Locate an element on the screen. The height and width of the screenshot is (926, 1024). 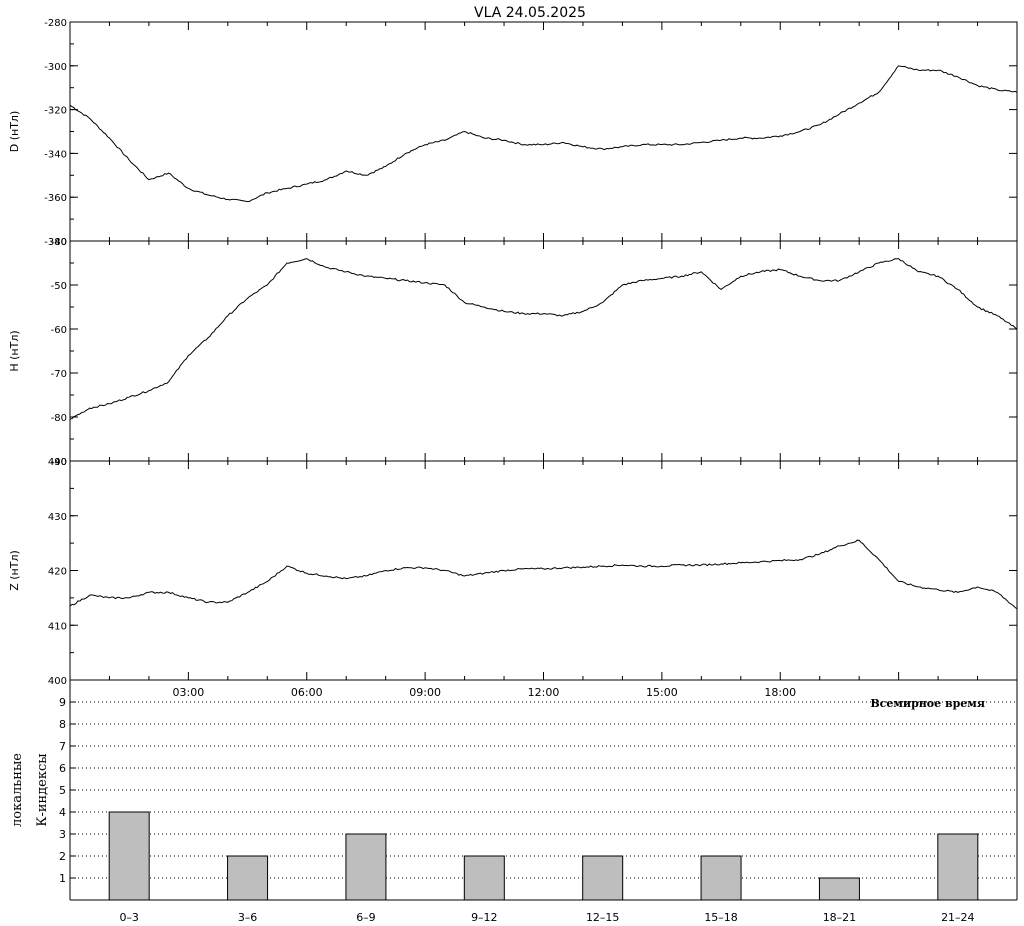
kindex-ylabel: К-индексы is located at coordinates (42, 789).